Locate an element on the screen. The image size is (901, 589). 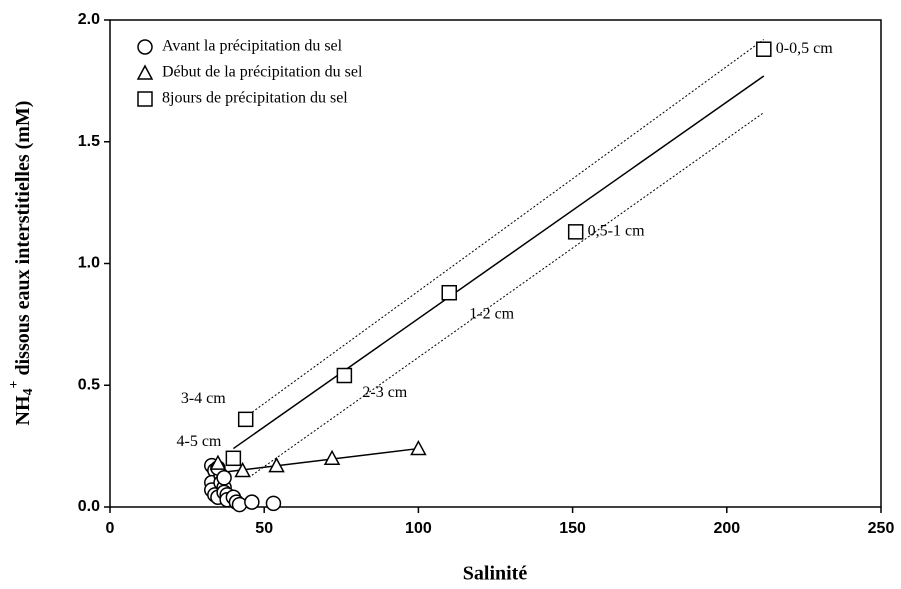
x-tick-label: 0 is located at coordinates (110, 528).